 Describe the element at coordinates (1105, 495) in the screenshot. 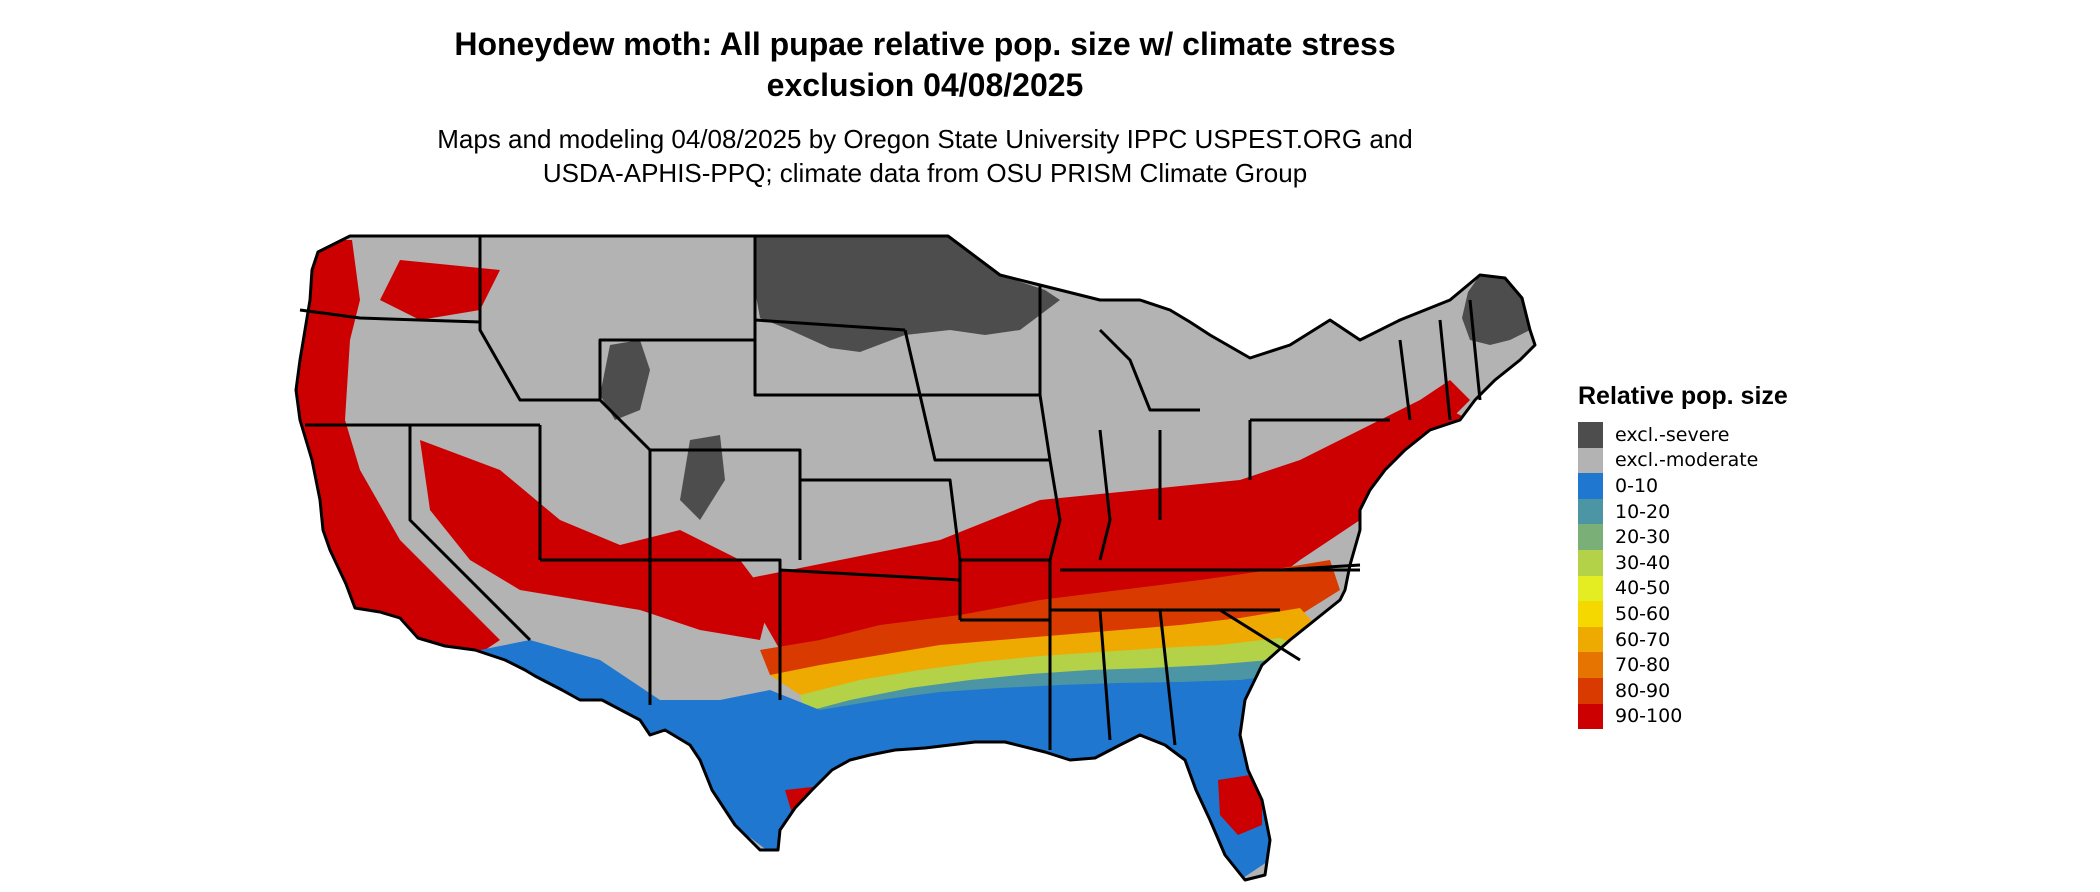

I see `border-il-in` at that location.